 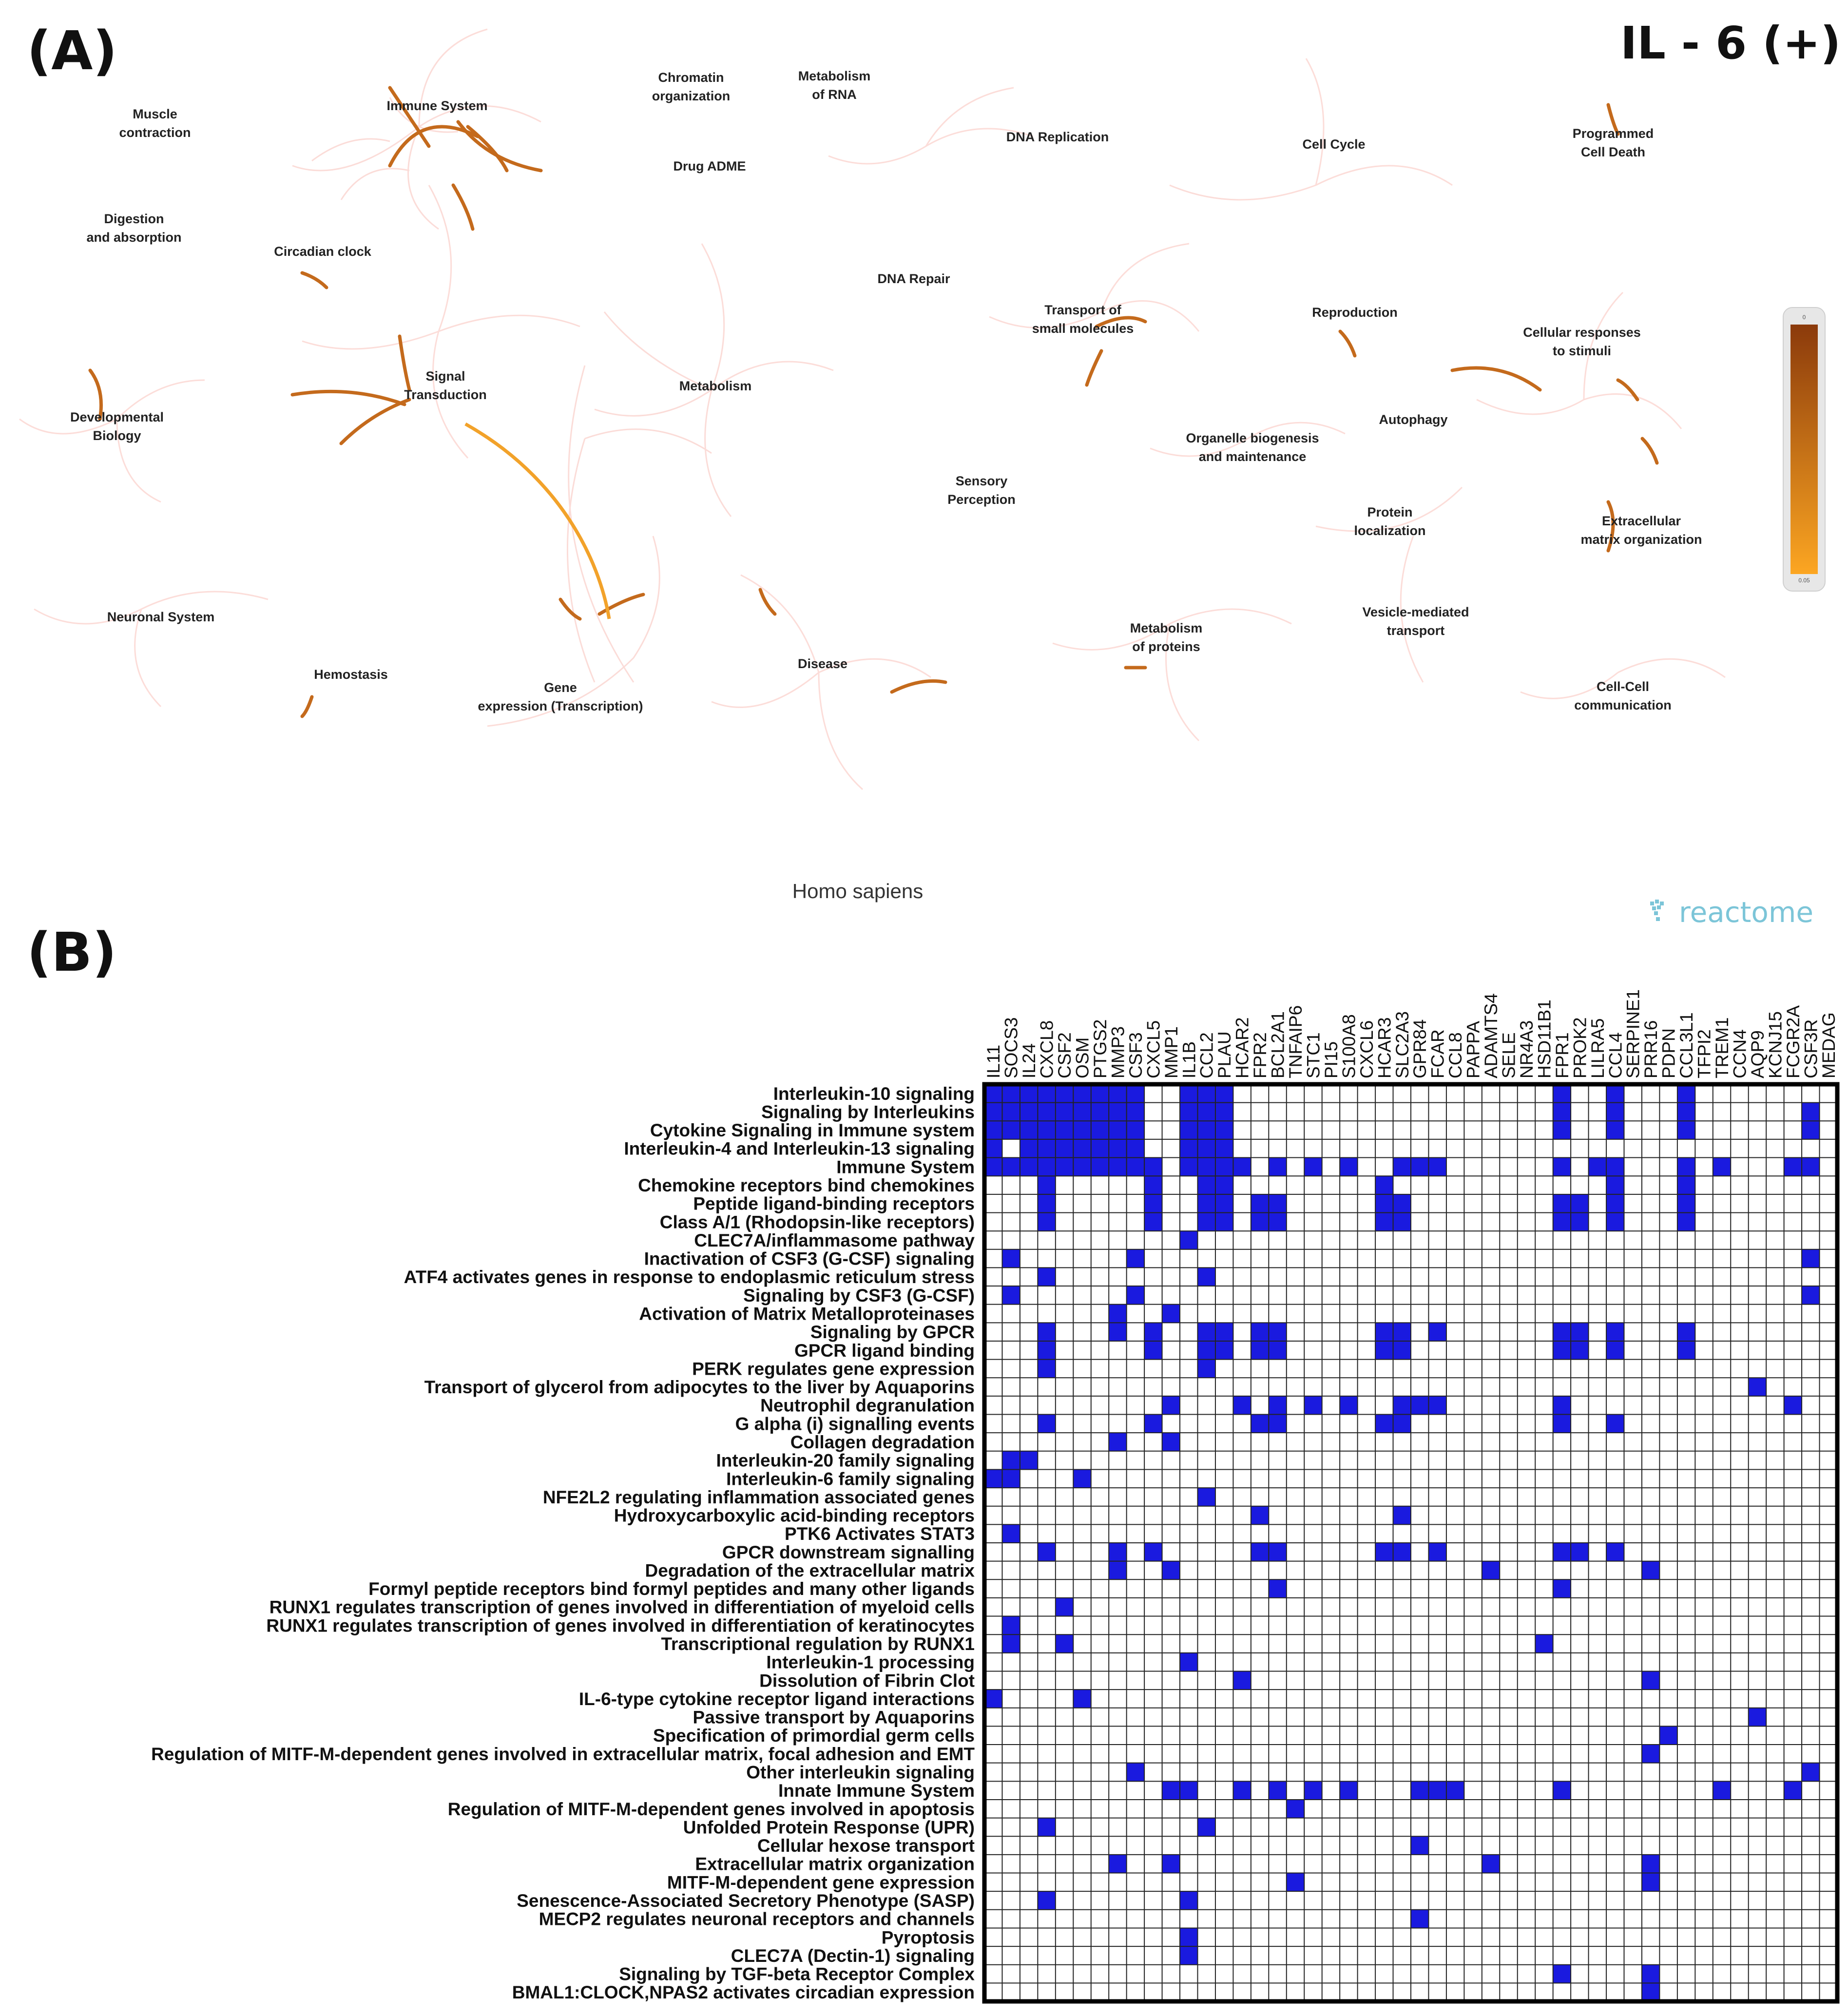 I want to click on column-label: CCL3L1, so click(x=1686, y=1045).